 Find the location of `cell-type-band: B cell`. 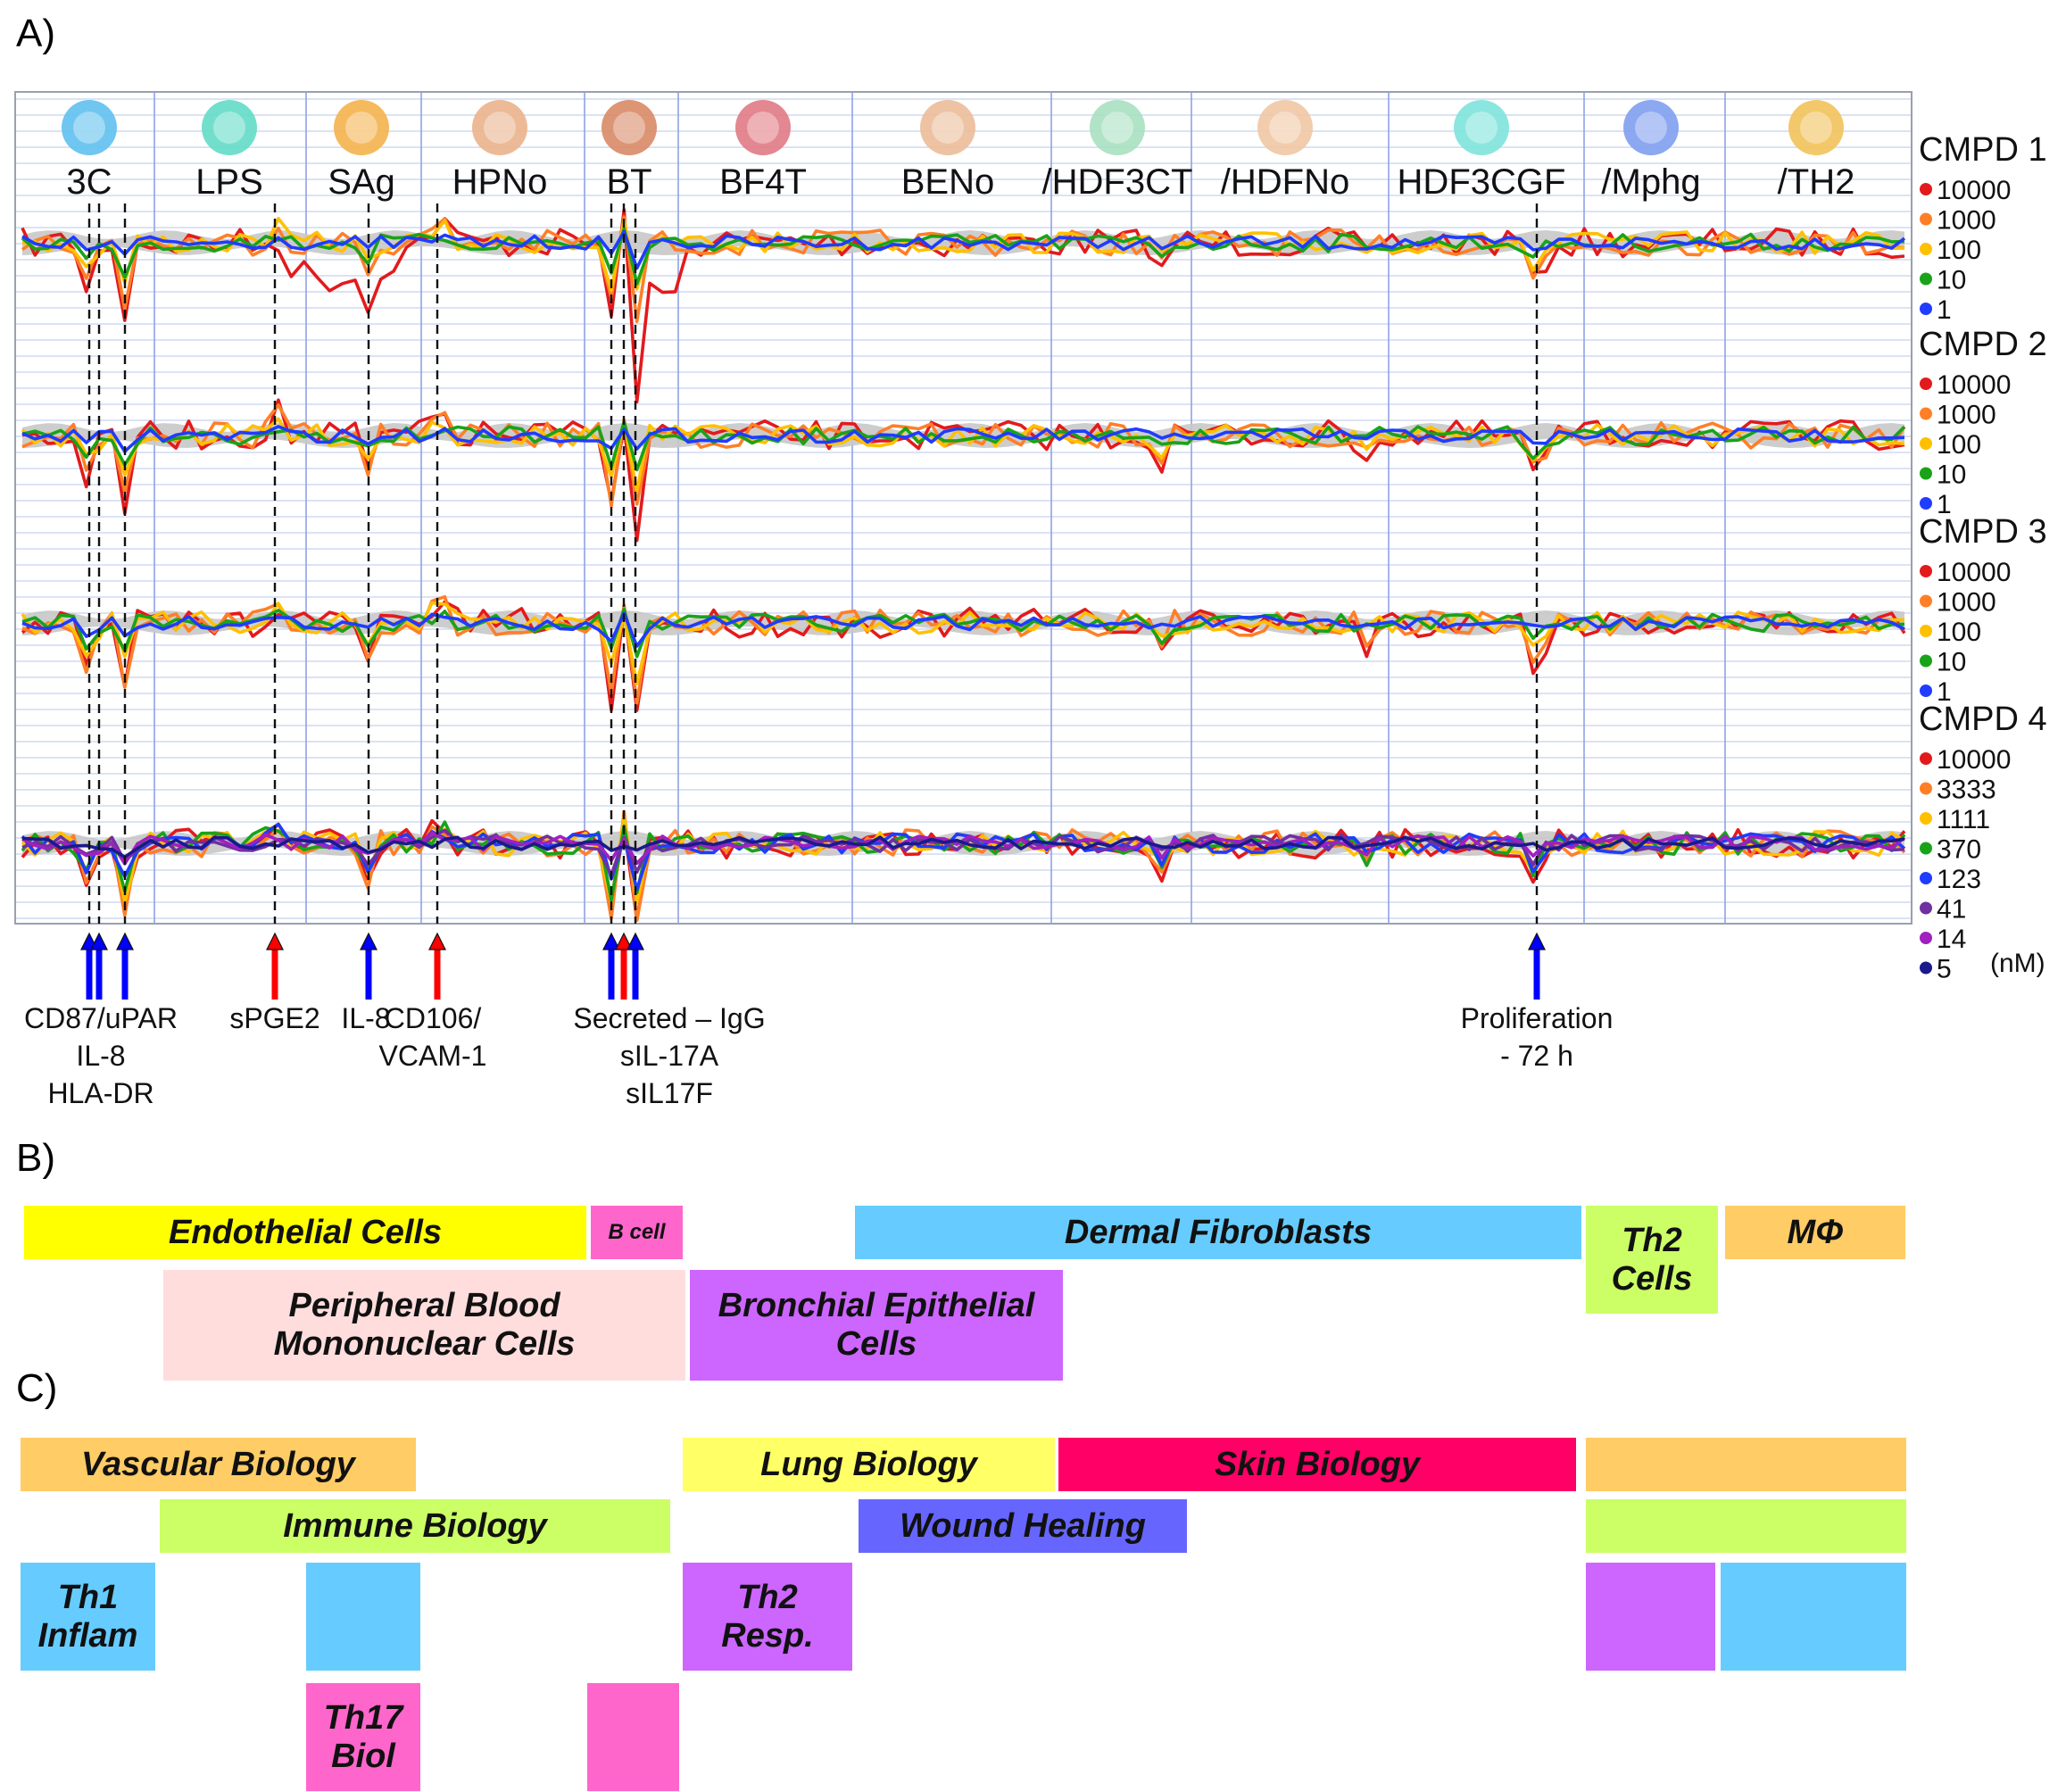

cell-type-band: B cell is located at coordinates (637, 1232).